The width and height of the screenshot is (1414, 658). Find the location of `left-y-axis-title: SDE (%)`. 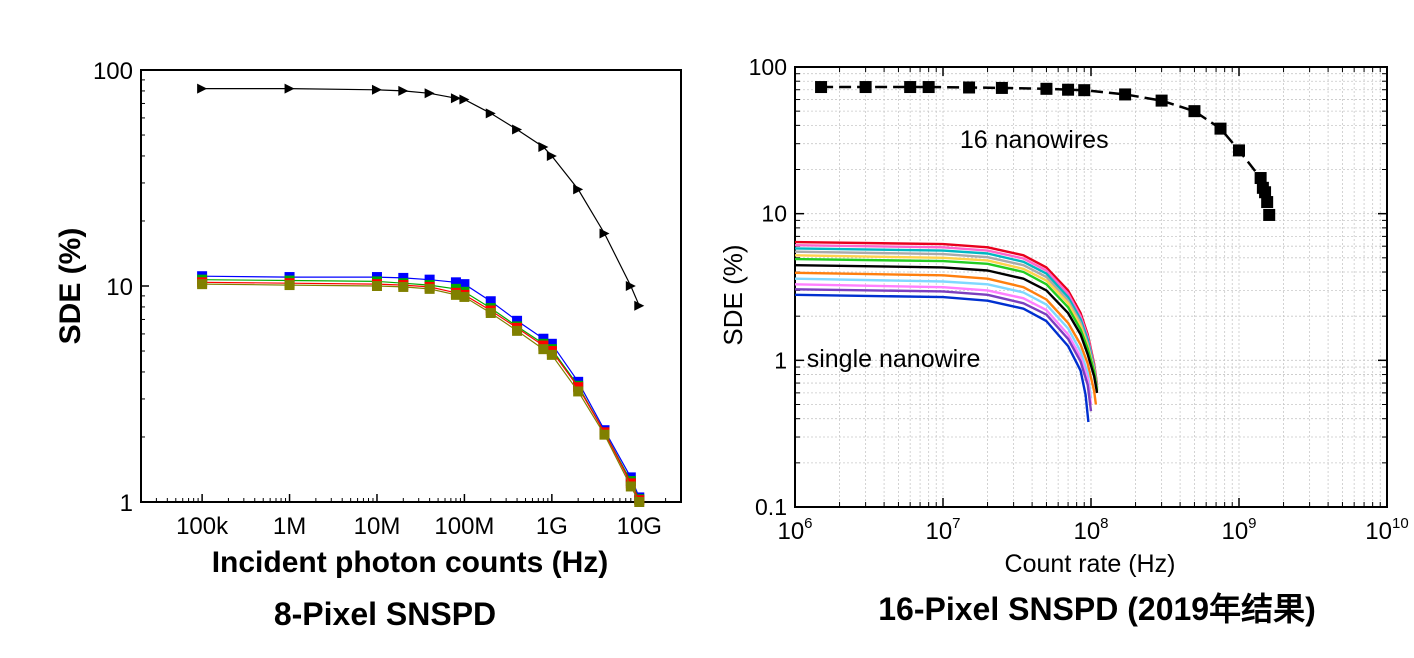

left-y-axis-title: SDE (%) is located at coordinates (70, 286).